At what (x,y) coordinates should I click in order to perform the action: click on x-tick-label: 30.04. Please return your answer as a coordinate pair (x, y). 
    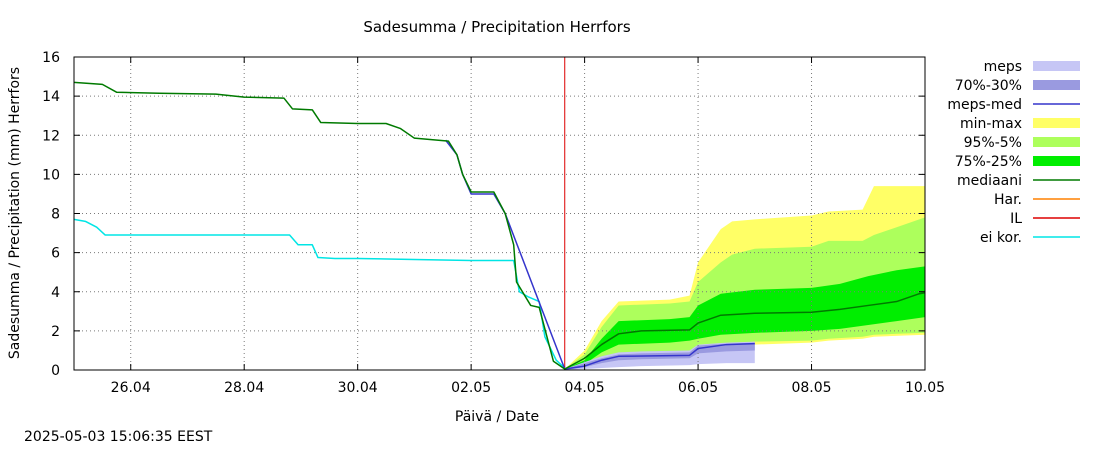
    Looking at the image, I should click on (358, 388).